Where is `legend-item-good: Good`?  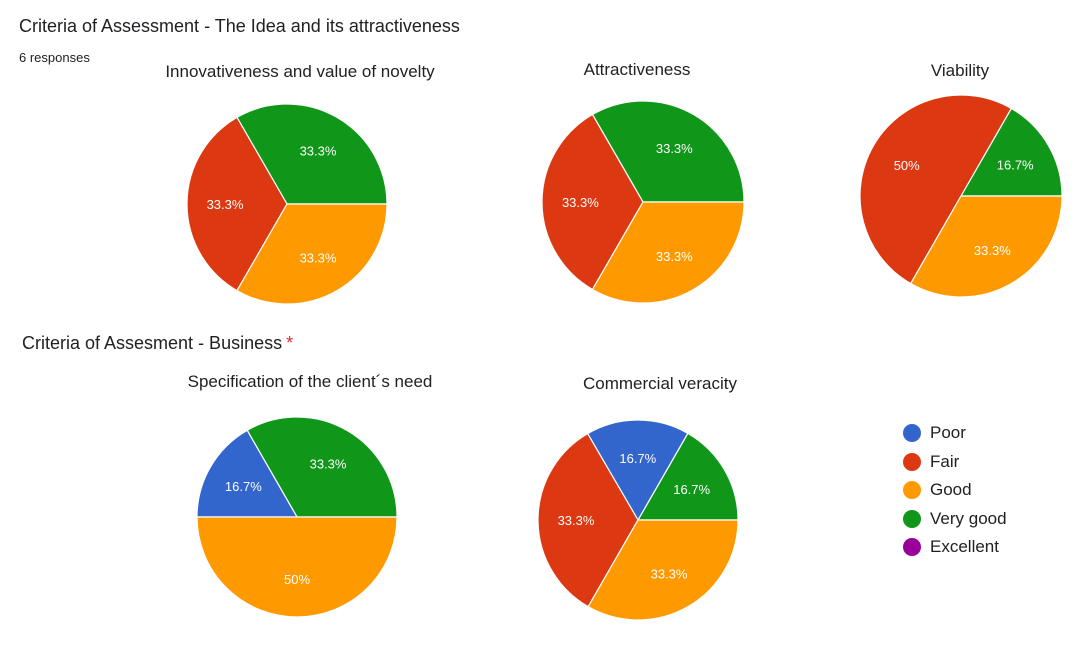
legend-item-good: Good is located at coordinates (955, 490).